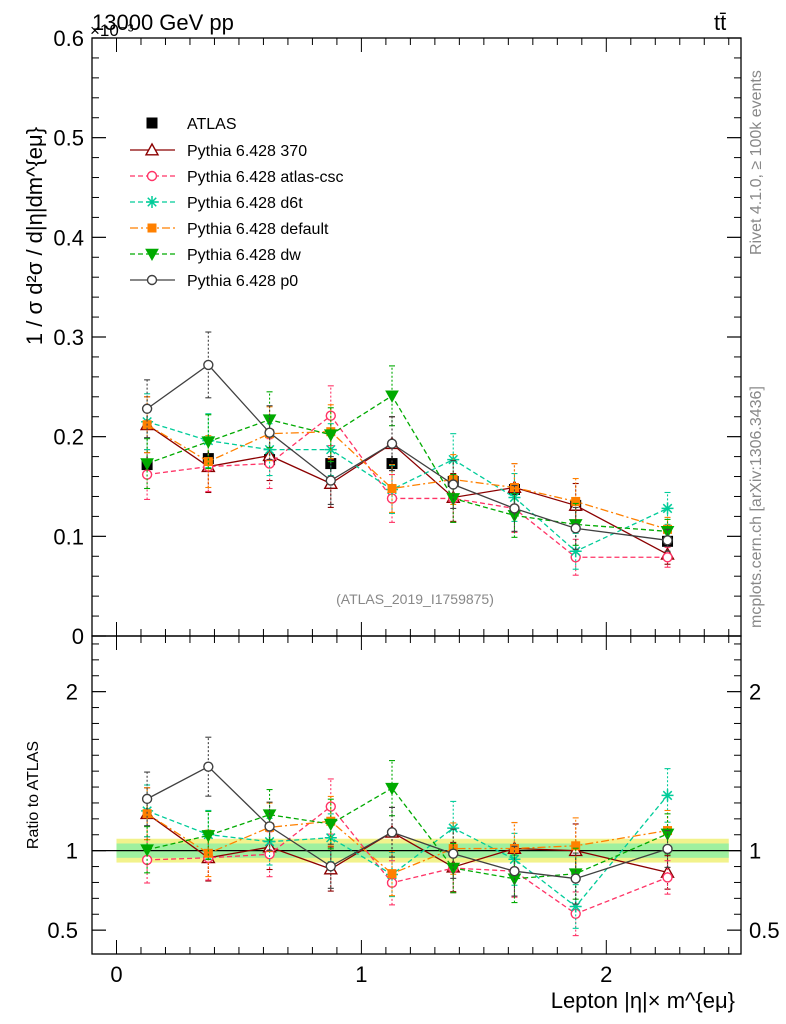 Image resolution: width=786 pixels, height=1024 pixels. Describe the element at coordinates (764, 930) in the screenshot. I see `ratio-tick-label-right: 0.5` at that location.